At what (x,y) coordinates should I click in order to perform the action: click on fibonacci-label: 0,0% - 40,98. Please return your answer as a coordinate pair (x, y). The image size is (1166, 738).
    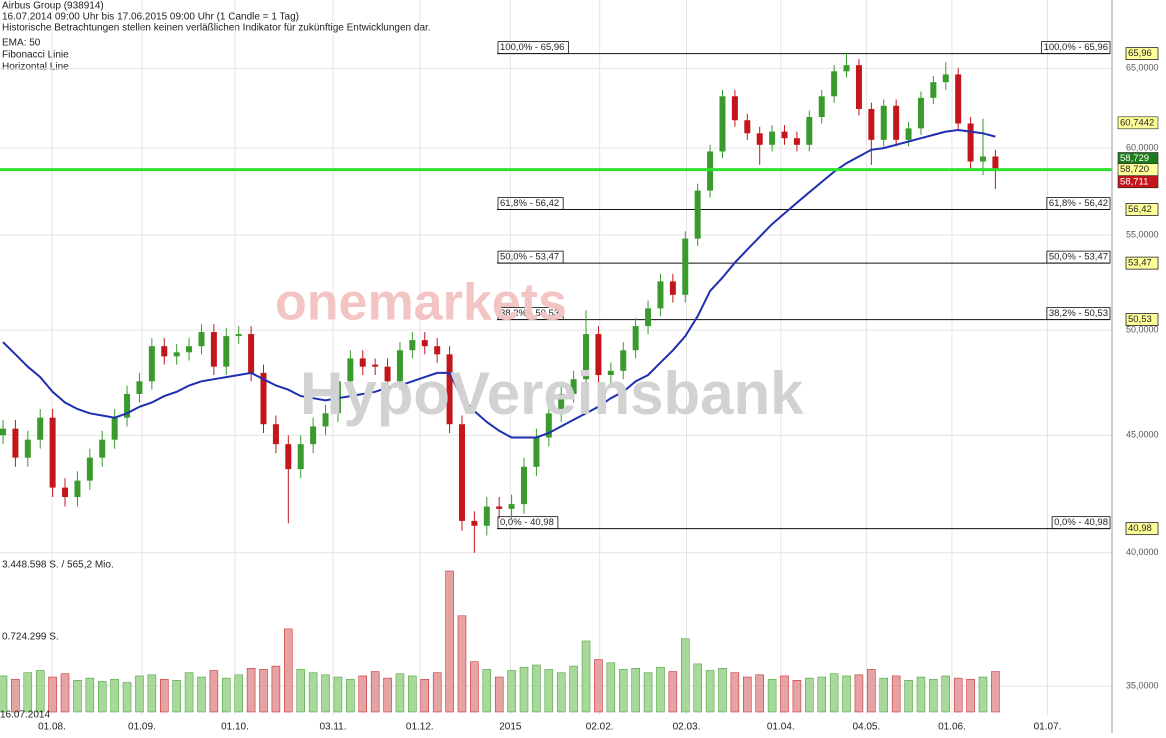
    Looking at the image, I should click on (1081, 522).